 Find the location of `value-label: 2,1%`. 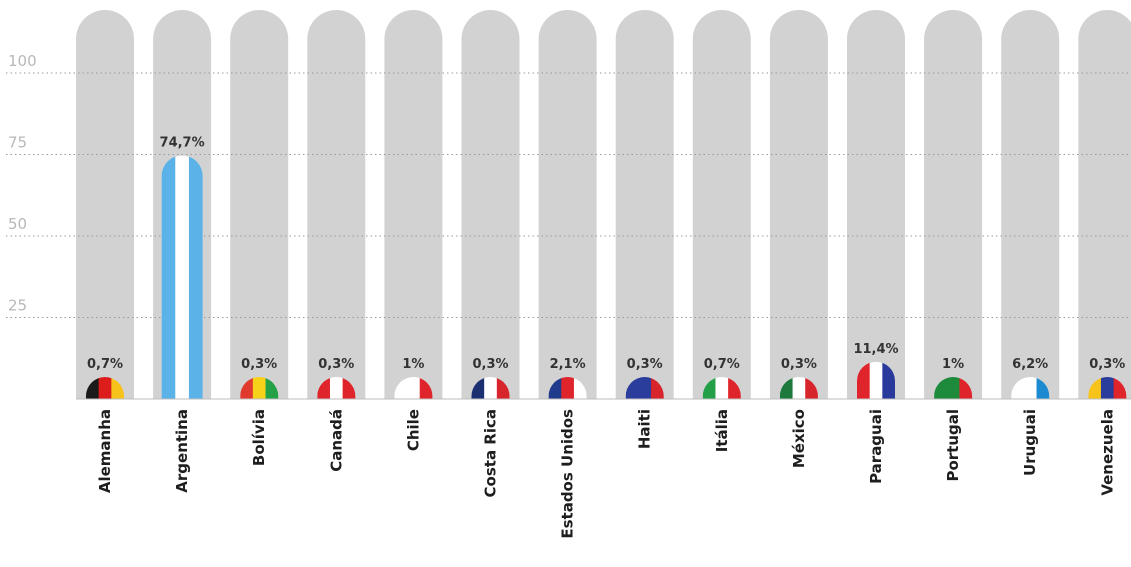

value-label: 2,1% is located at coordinates (568, 364).